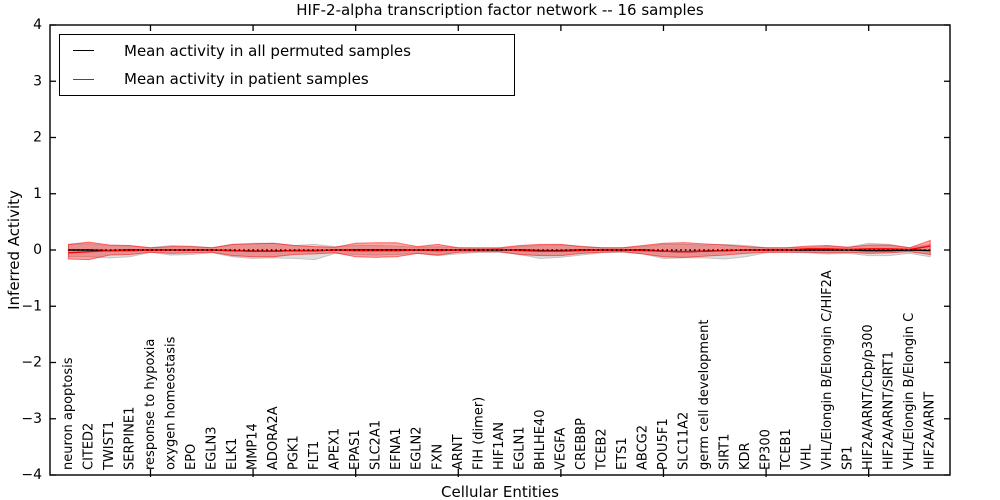 The width and height of the screenshot is (1000, 500). Describe the element at coordinates (930, 431) in the screenshot. I see `x-category-label: HIF2A/ARNT` at that location.